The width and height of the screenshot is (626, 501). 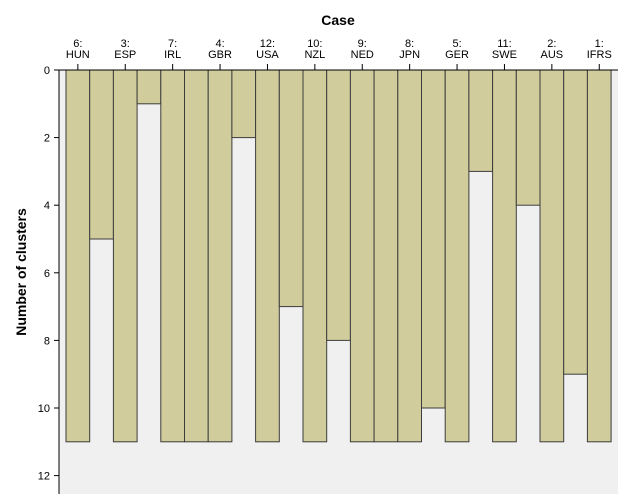 I want to click on case-bar-nzl, so click(x=315, y=256).